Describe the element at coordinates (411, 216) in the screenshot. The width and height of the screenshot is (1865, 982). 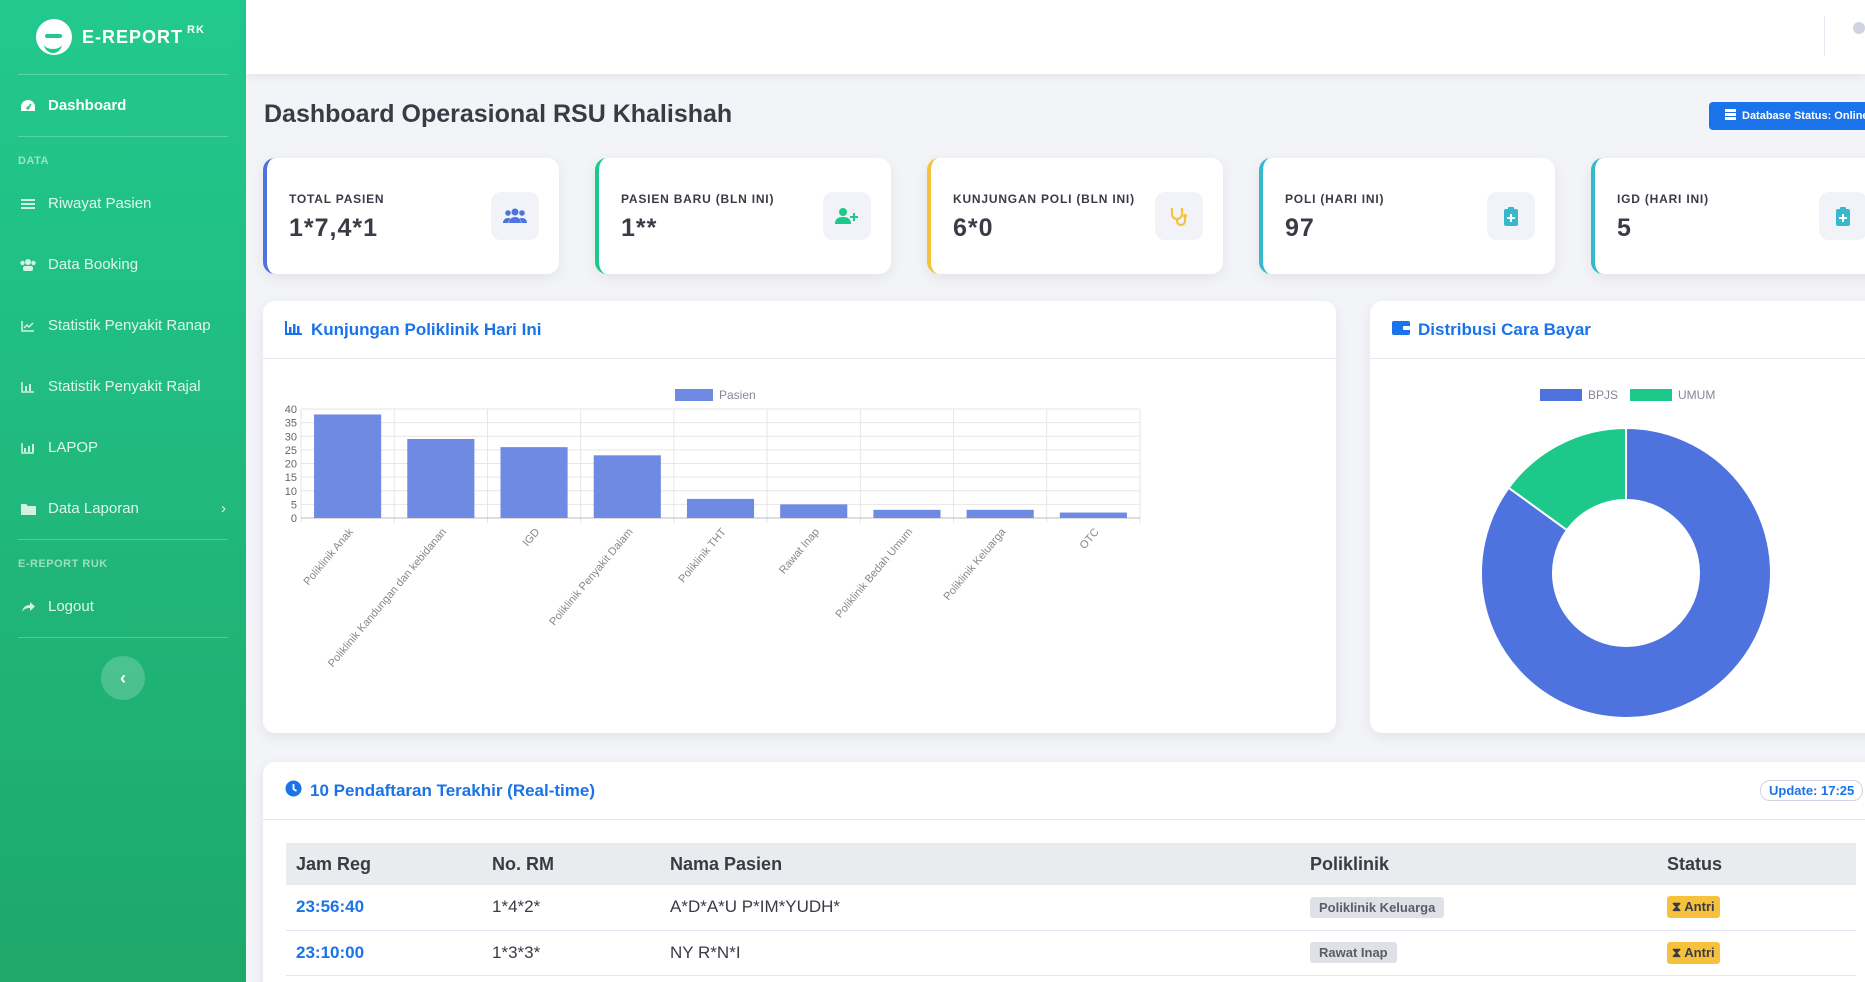
I see `stat-card-total-pasien: TOTAL PASIEN 1*7,4*1` at that location.